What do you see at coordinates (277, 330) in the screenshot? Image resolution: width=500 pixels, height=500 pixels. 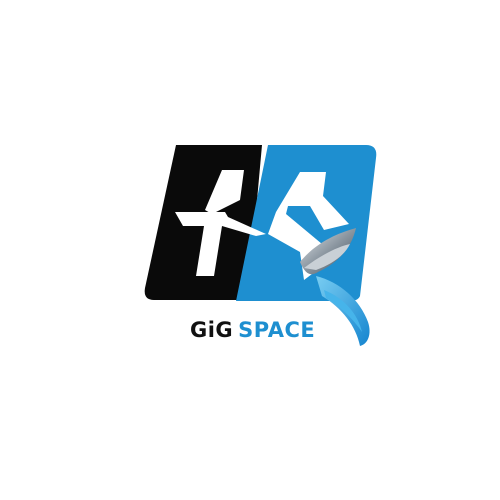 I see `wordmark-space: SPACE` at bounding box center [277, 330].